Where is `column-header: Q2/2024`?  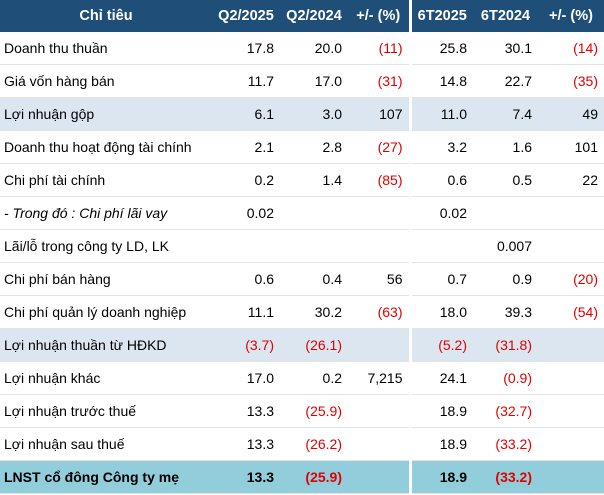 column-header: Q2/2024 is located at coordinates (314, 16).